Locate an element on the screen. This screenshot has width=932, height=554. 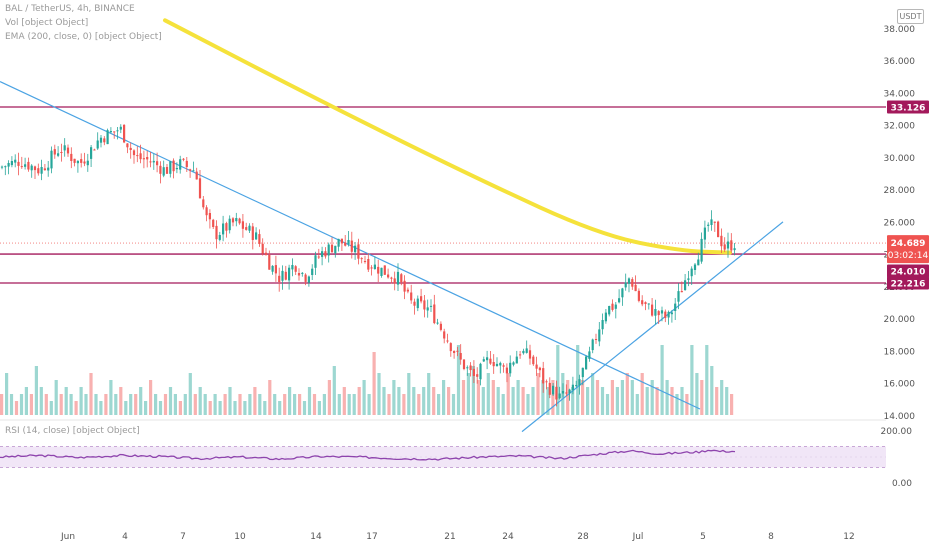
level-price-tag: 24.010 is located at coordinates (908, 273).